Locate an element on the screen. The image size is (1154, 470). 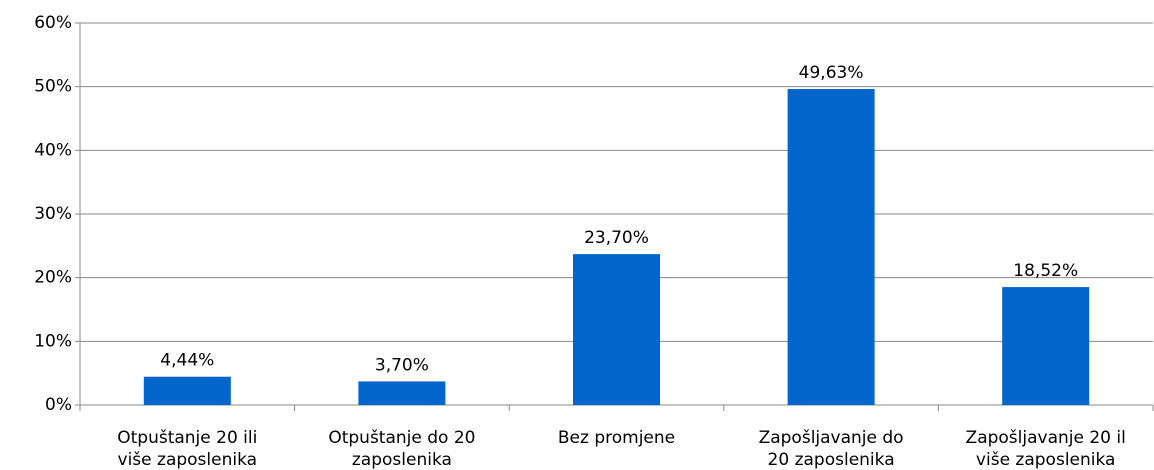
data-label: 49,63% is located at coordinates (831, 73).